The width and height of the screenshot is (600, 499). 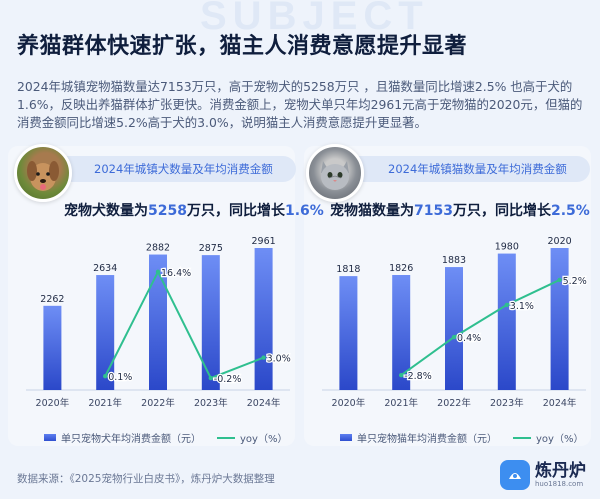 I want to click on cat-yoy-label: 3.1%, so click(x=522, y=306).